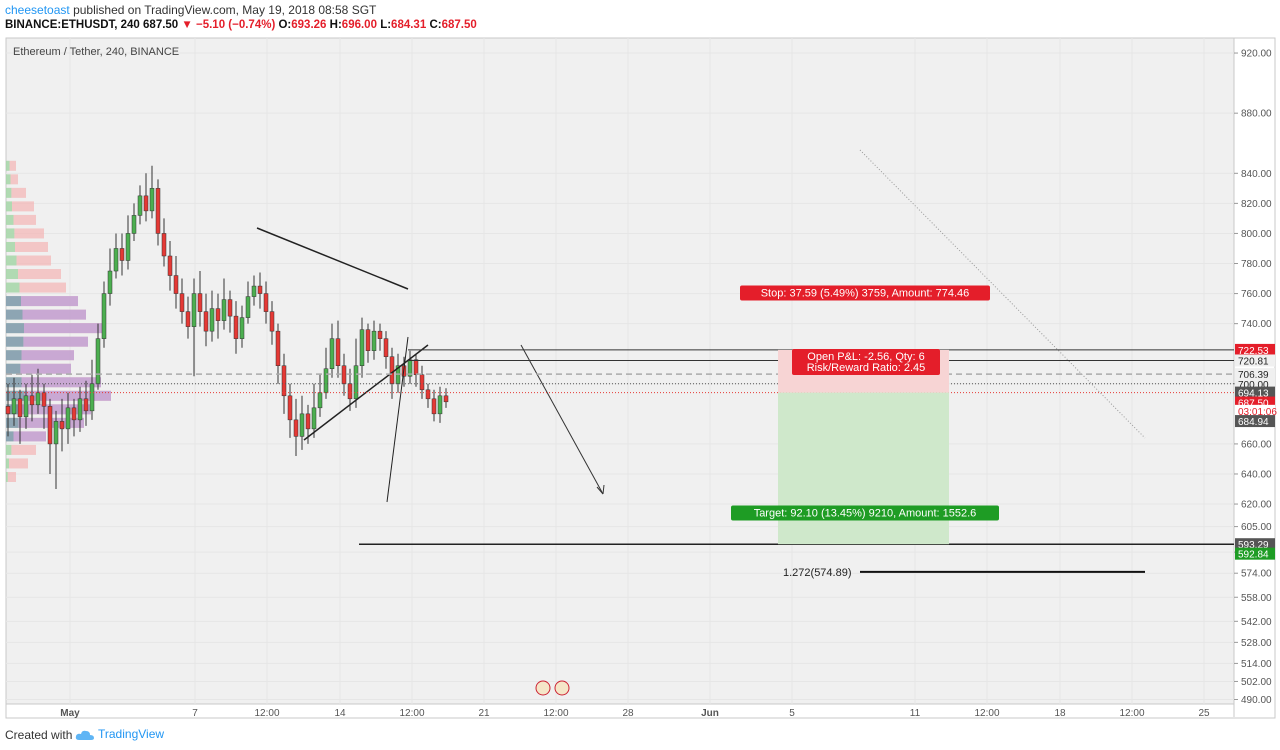 The width and height of the screenshot is (1280, 750). I want to click on pnl-label: Open P&L: -2.56, Qty: 6, so click(865, 357).